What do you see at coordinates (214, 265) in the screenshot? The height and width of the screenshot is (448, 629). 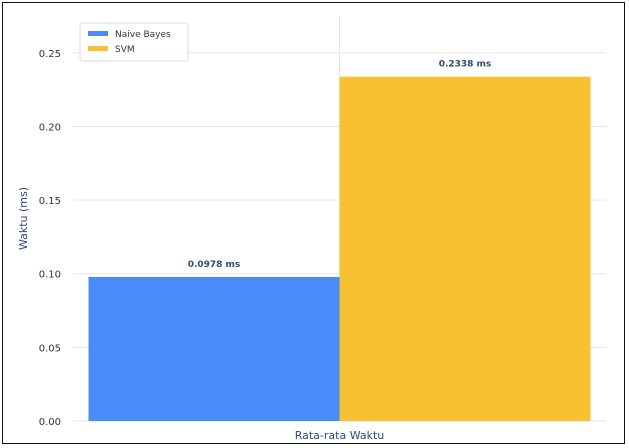 I see `bar-value-label-naive-bayes: 0.0978 ms` at bounding box center [214, 265].